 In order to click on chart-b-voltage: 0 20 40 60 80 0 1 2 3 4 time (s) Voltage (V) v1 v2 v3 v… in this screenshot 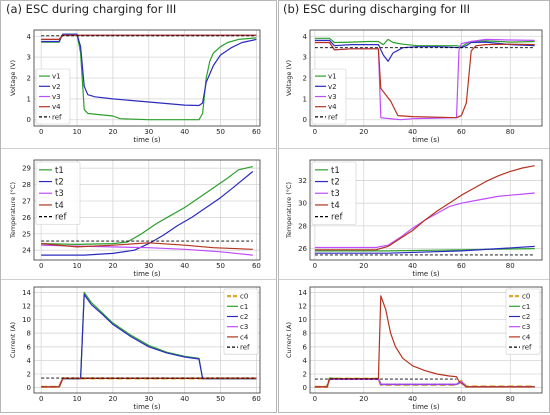, I will do `click(414, 86)`.